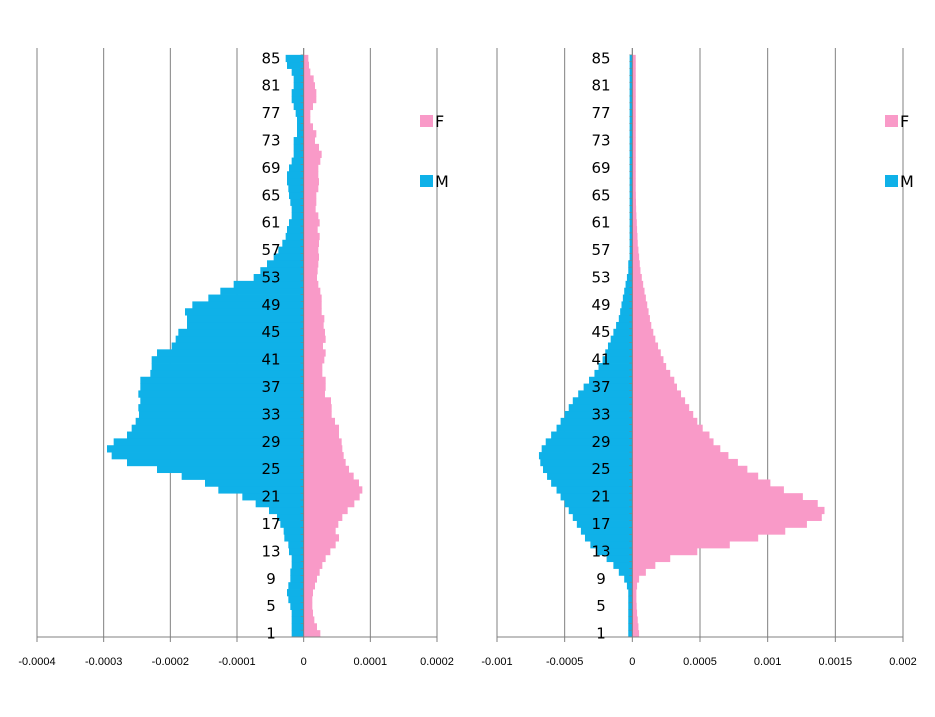 This screenshot has width=935, height=717. What do you see at coordinates (270, 305) in the screenshot?
I see `y-tick-label: 49` at bounding box center [270, 305].